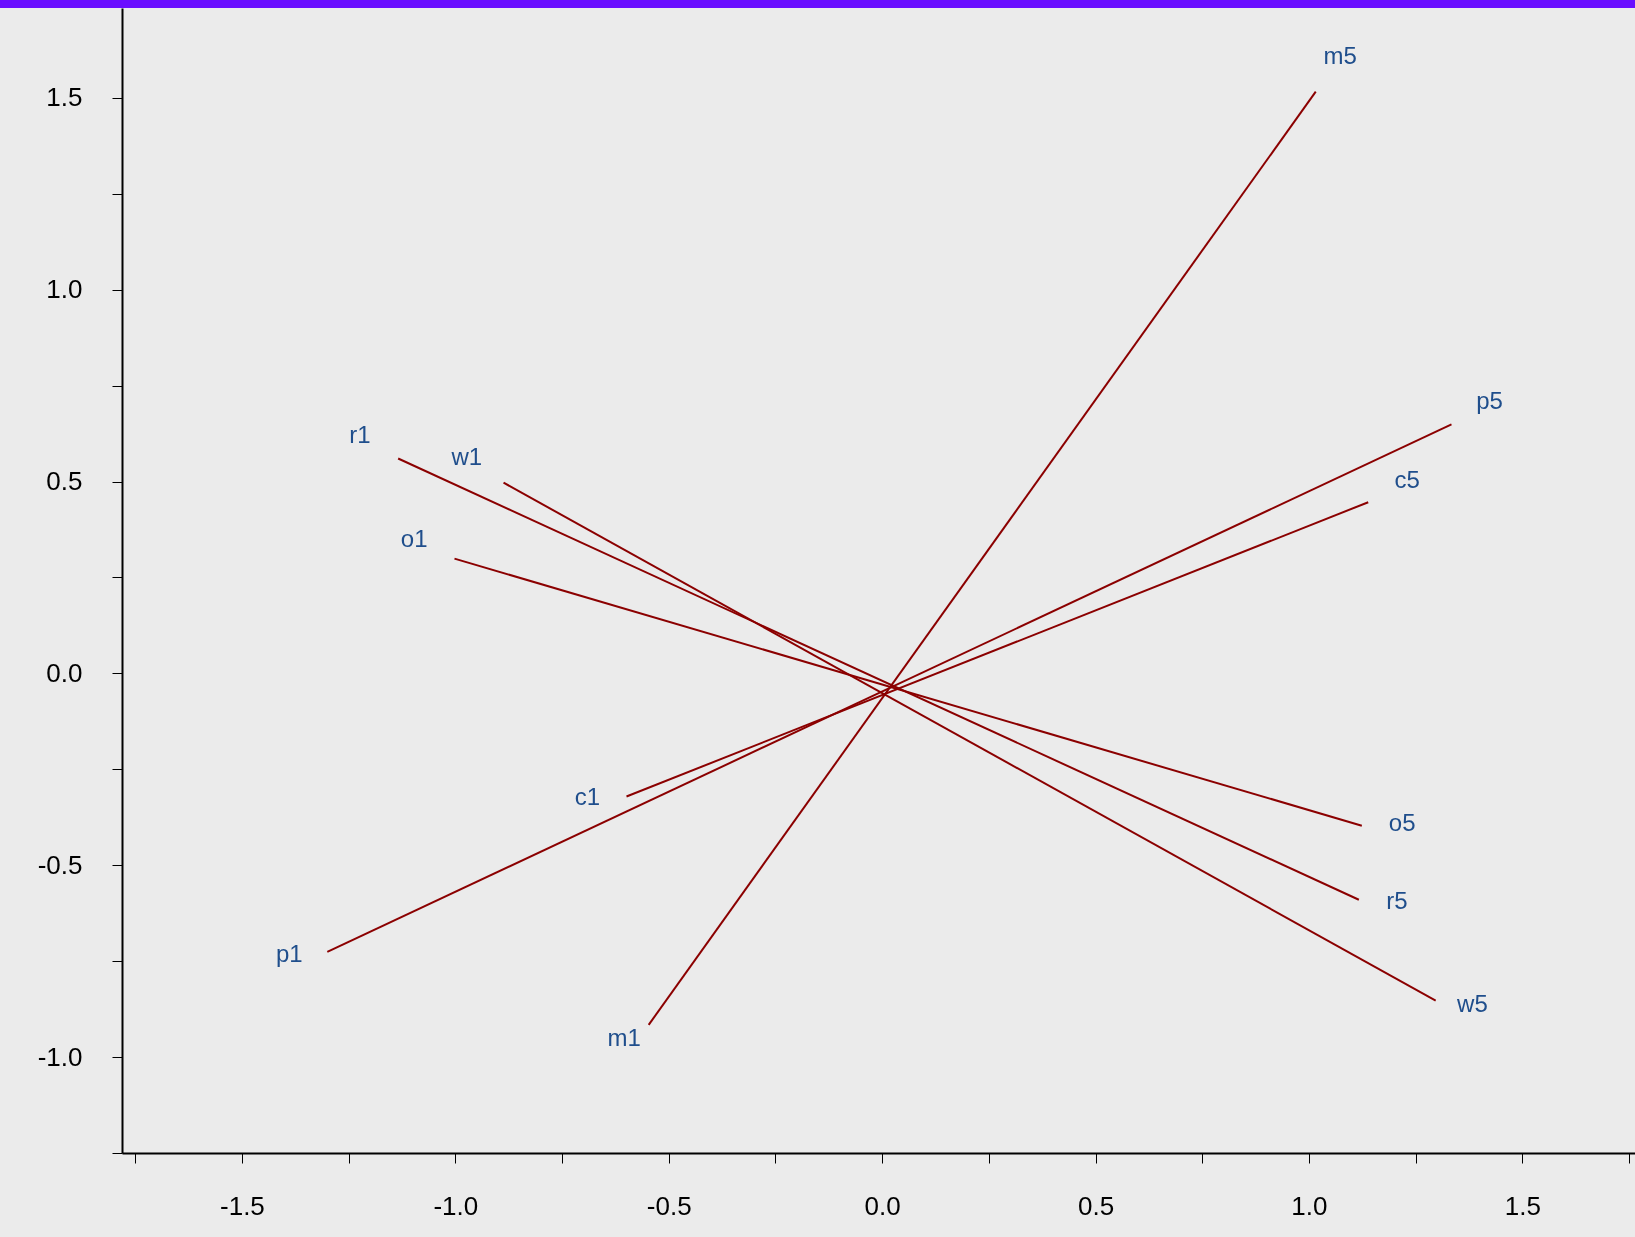 This screenshot has width=1635, height=1237. Describe the element at coordinates (669, 1205) in the screenshot. I see `x-tick-label: -0.5` at that location.